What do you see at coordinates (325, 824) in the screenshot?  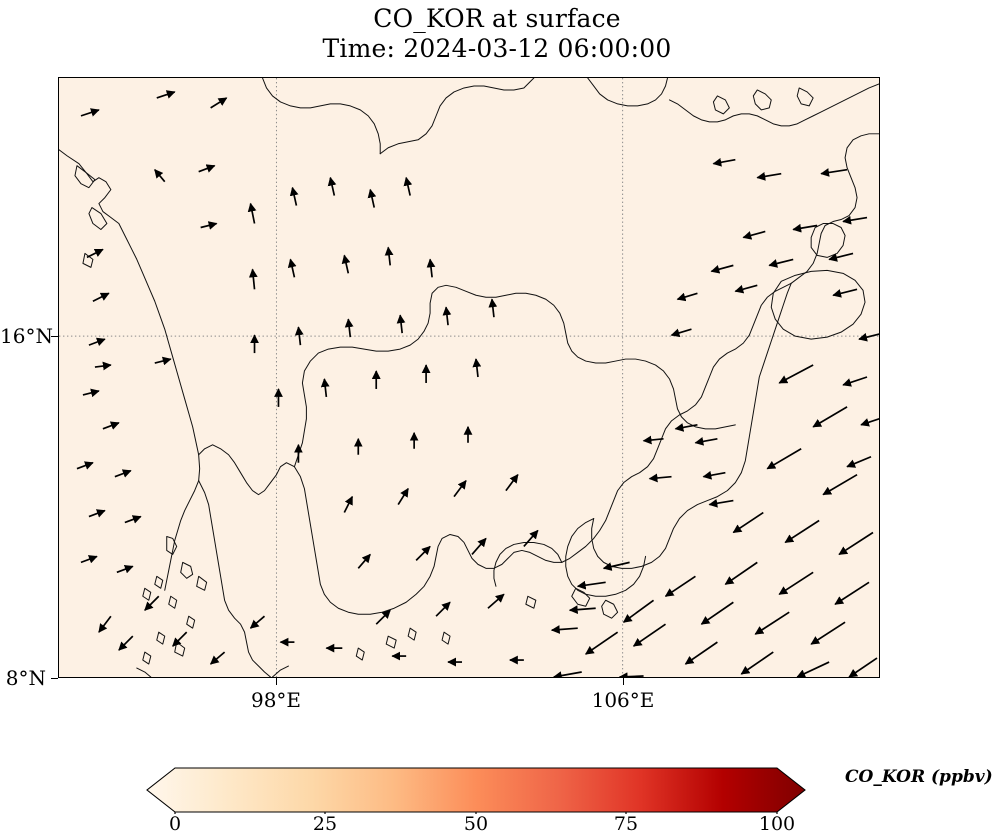 I see `colorbar-tick-25: 25` at bounding box center [325, 824].